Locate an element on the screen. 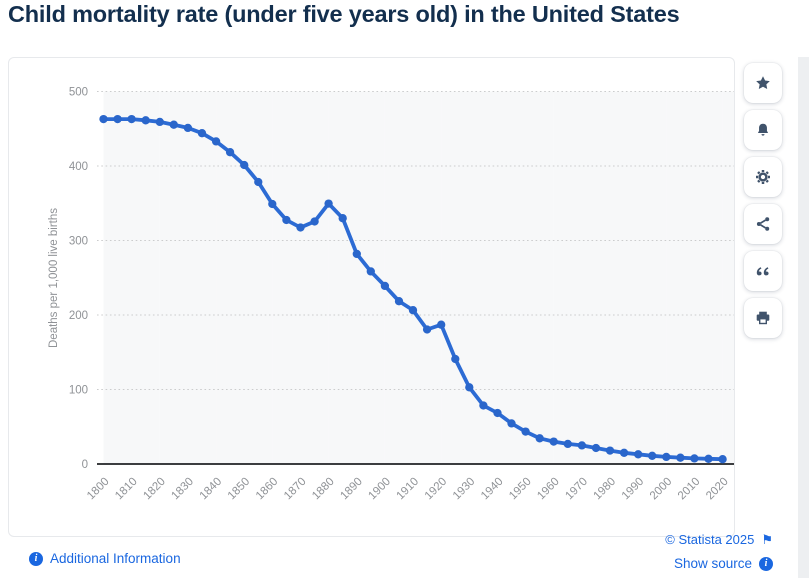  copyright-link: © Statista 2025 ⚑ is located at coordinates (719, 539).